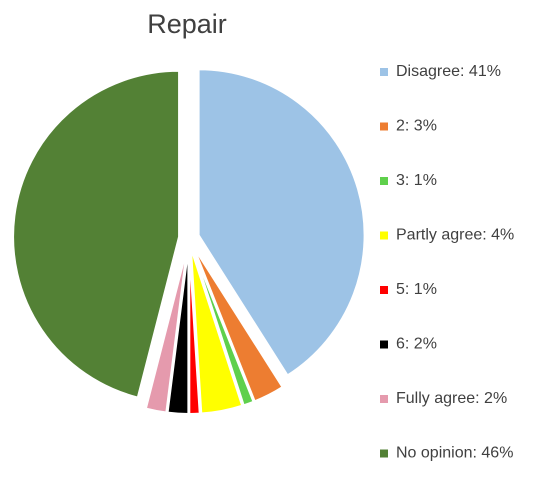 The height and width of the screenshot is (484, 557). I want to click on legend-label: No opinion: 46%, so click(454, 453).